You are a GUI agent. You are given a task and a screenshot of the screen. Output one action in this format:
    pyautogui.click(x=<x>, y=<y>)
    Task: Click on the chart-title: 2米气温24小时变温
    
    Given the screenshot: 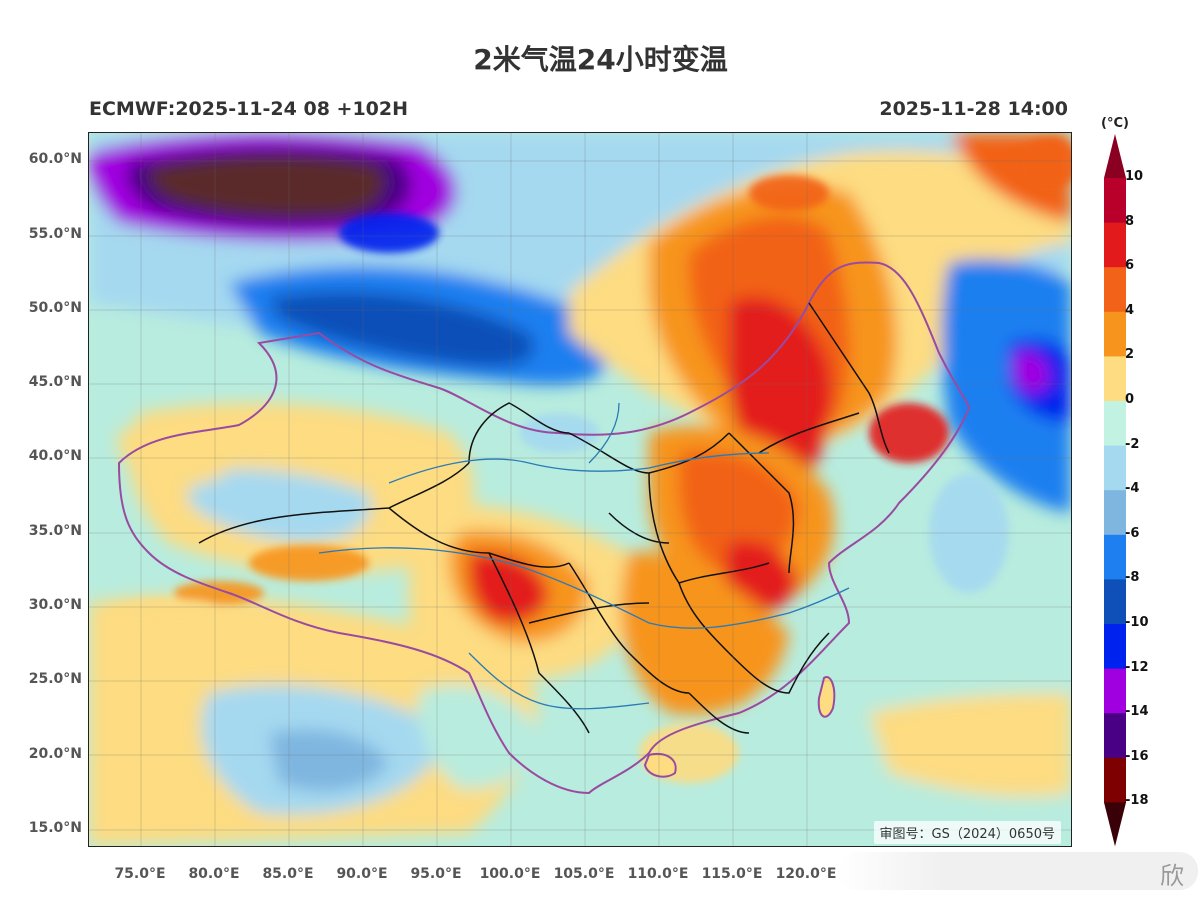 What is the action you would take?
    pyautogui.click(x=600, y=59)
    